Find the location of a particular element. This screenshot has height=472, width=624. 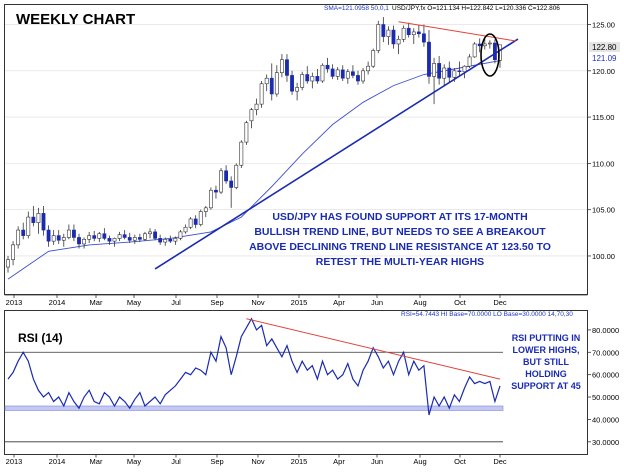

date-tick-label: 2014 is located at coordinates (57, 302).